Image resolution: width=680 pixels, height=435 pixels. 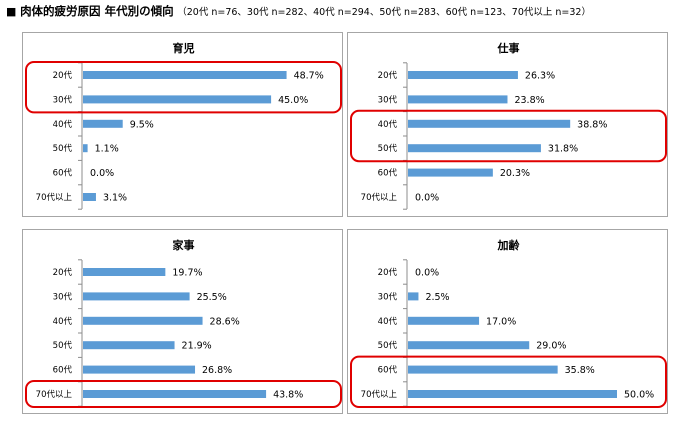 What do you see at coordinates (184, 245) in the screenshot?
I see `chart-title: 家事` at bounding box center [184, 245].